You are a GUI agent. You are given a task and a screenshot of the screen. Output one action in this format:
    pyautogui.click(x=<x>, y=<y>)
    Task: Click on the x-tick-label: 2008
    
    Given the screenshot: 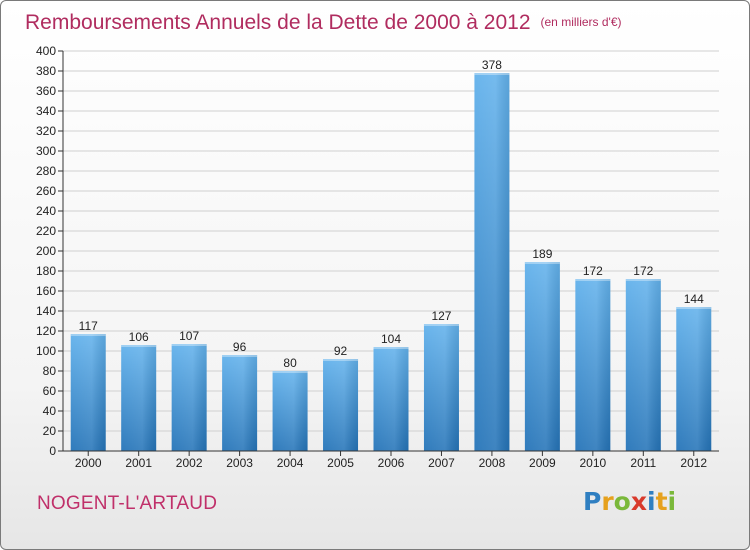 What is the action you would take?
    pyautogui.click(x=492, y=463)
    